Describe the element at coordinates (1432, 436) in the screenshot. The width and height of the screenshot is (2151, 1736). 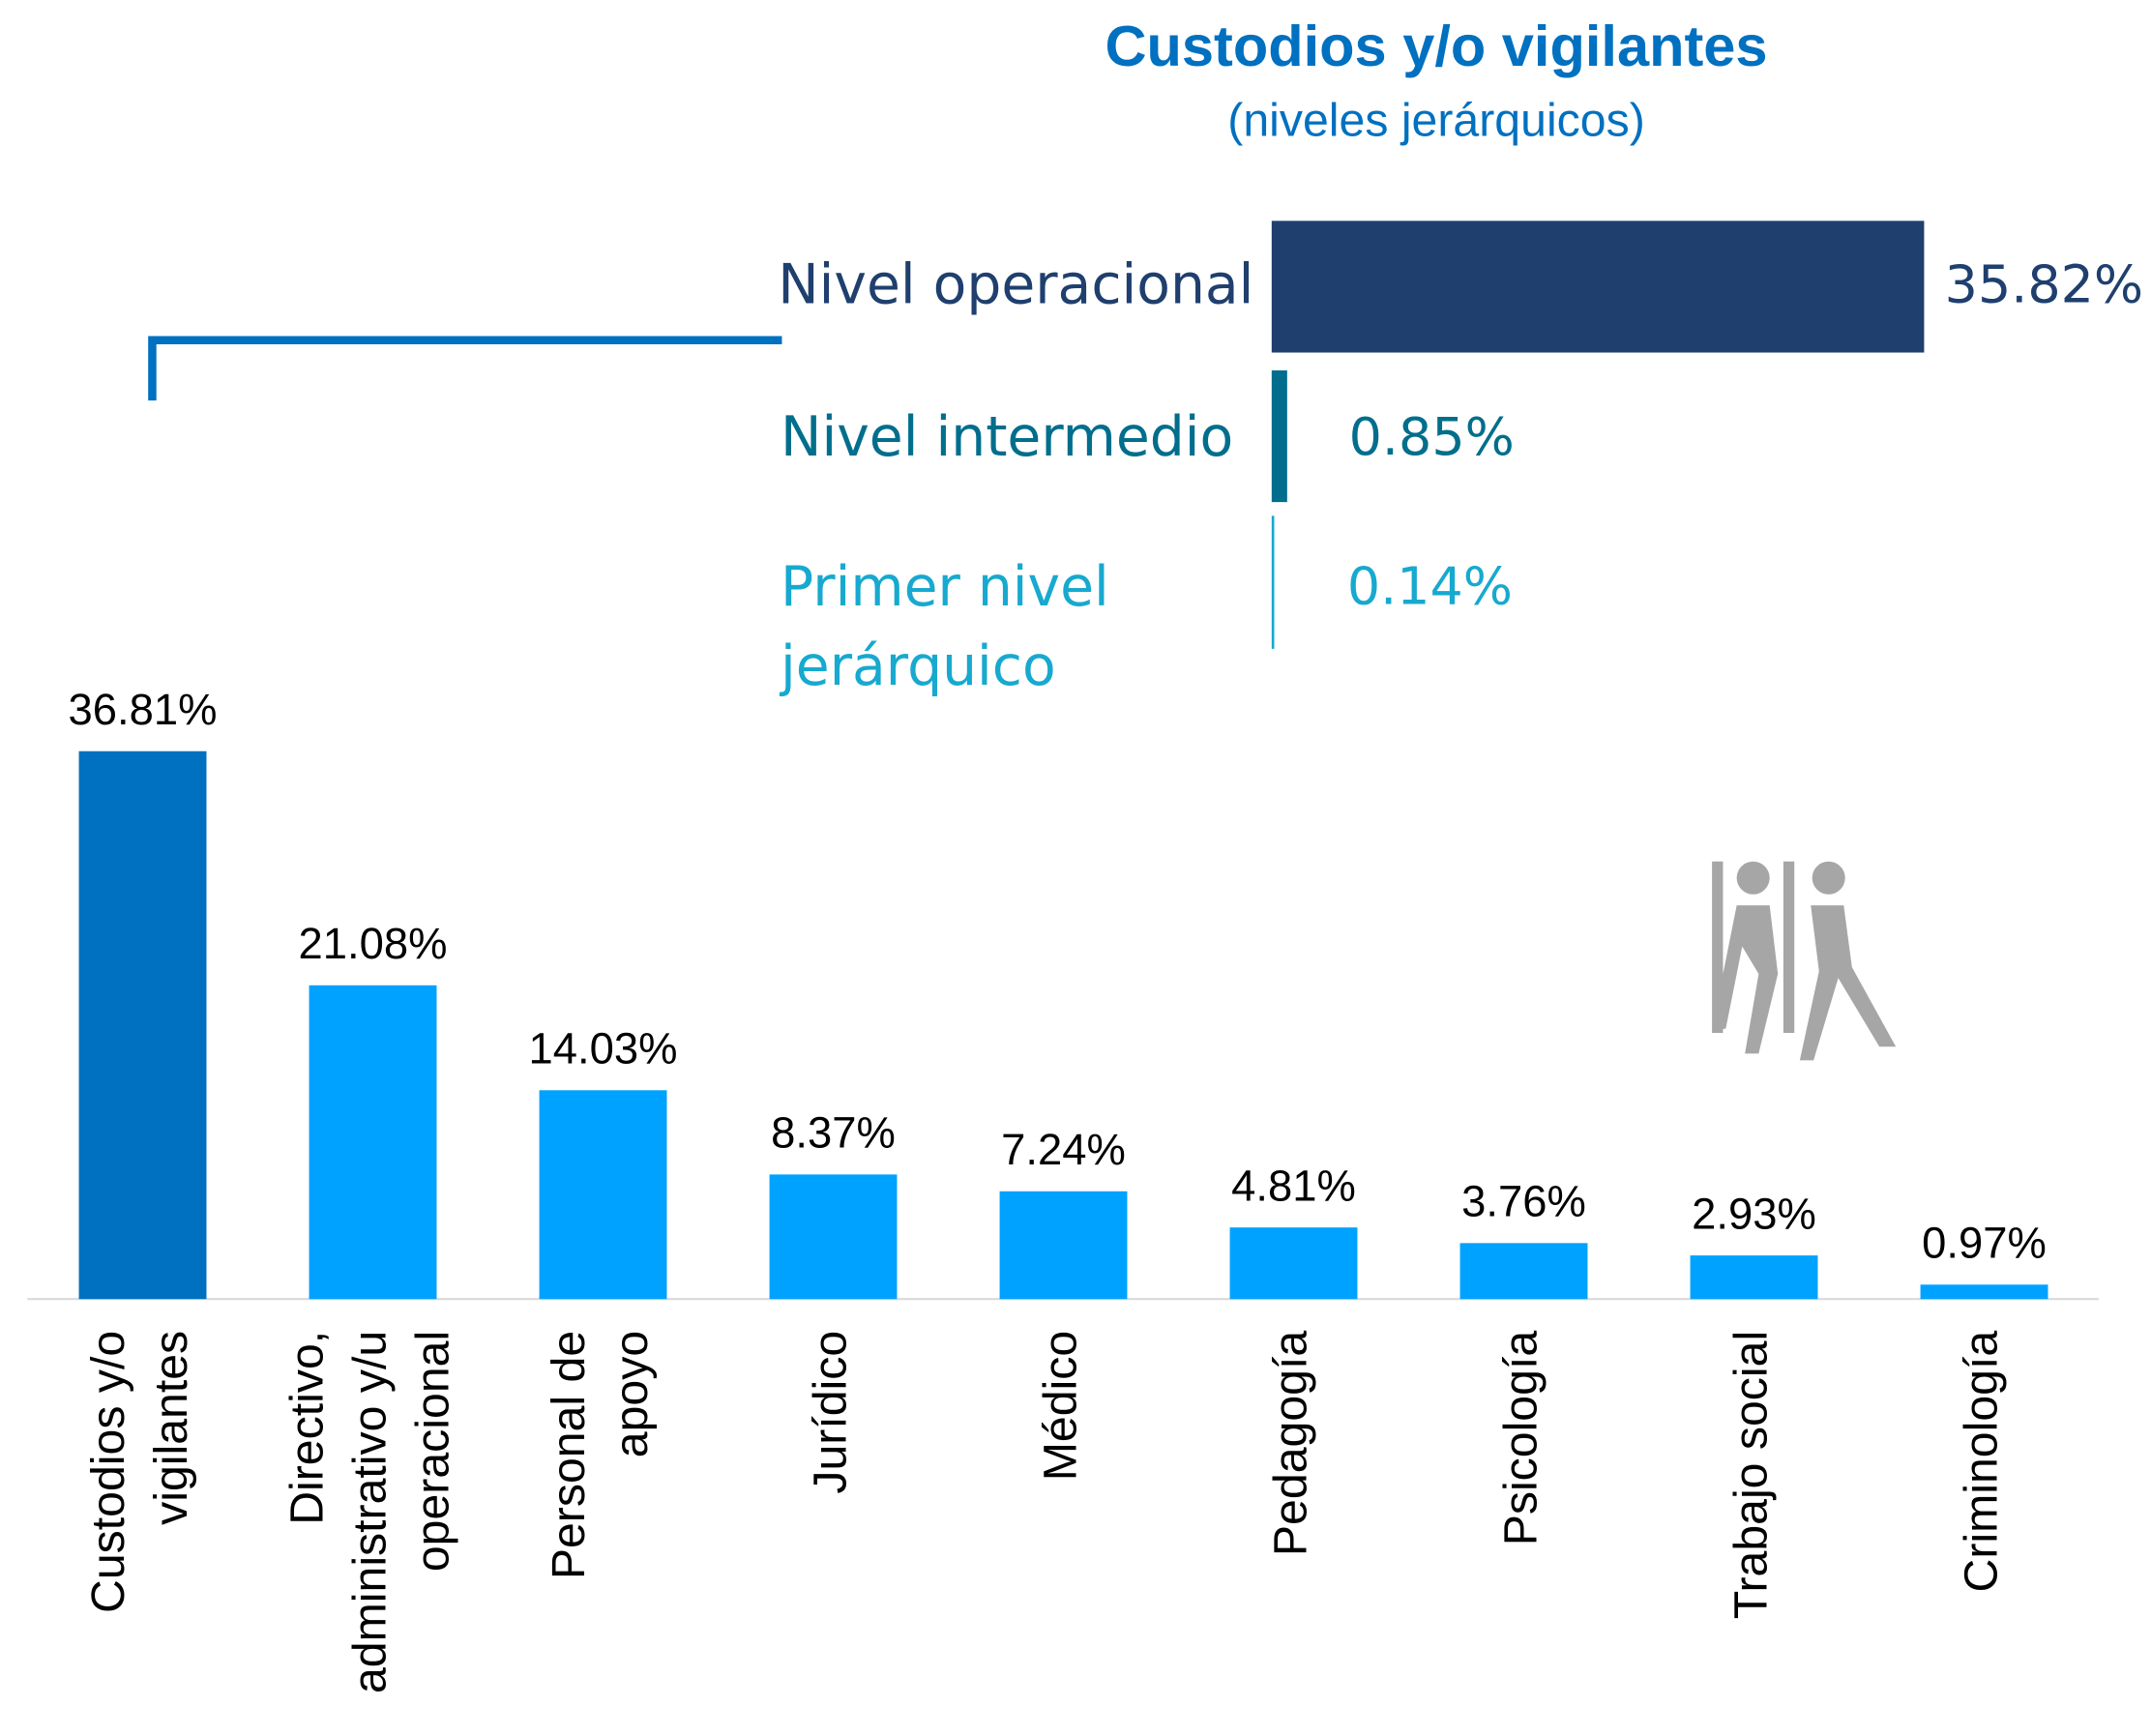
I see `value-label: 0.85%` at that location.